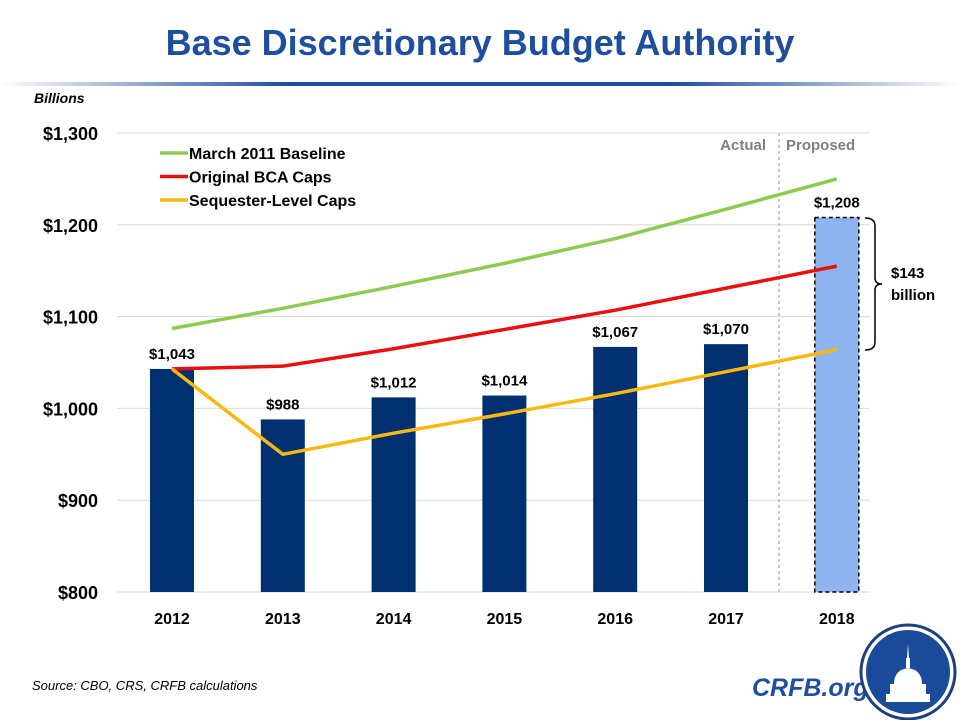 This screenshot has height=720, width=960. What do you see at coordinates (726, 329) in the screenshot?
I see `bar-data-label: $1,070` at bounding box center [726, 329].